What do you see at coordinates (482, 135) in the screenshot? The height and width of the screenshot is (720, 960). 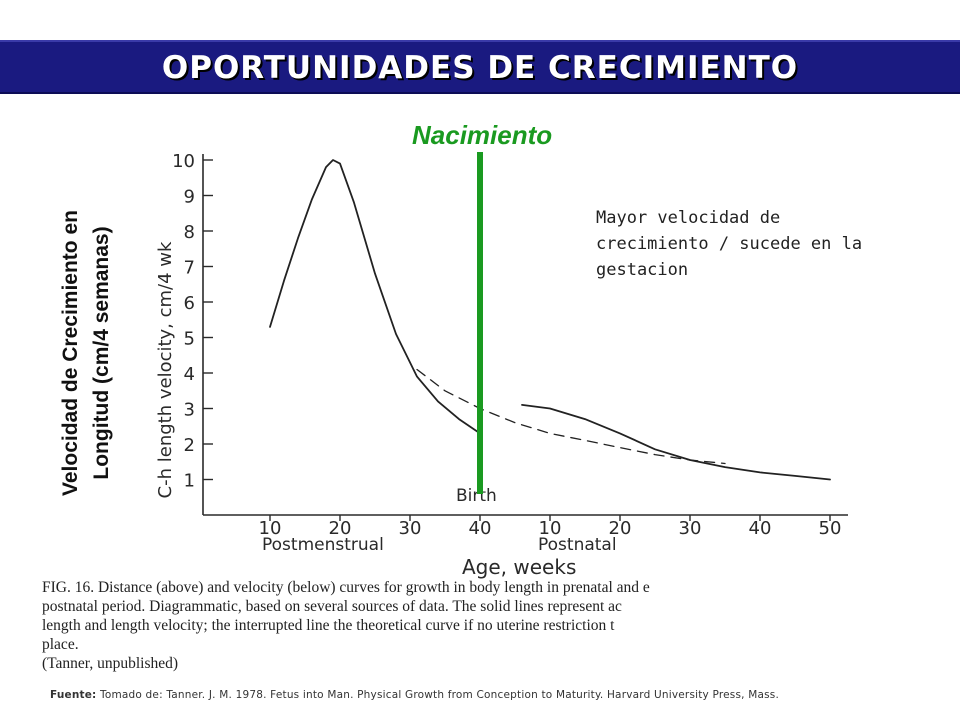 I see `birth-heading: Nacimiento` at bounding box center [482, 135].